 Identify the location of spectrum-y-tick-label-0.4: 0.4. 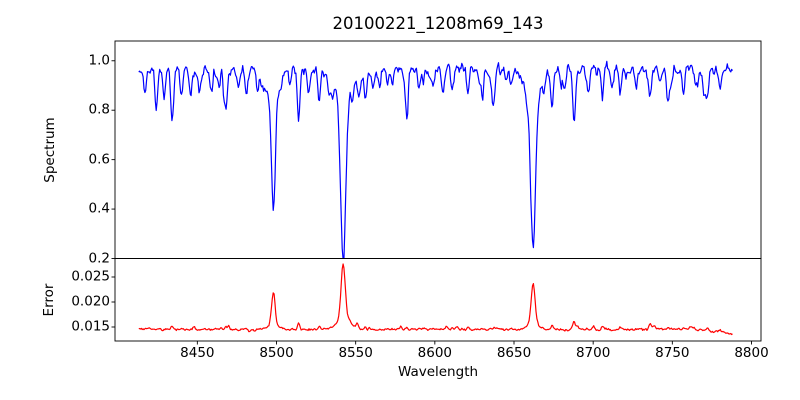
(99, 208).